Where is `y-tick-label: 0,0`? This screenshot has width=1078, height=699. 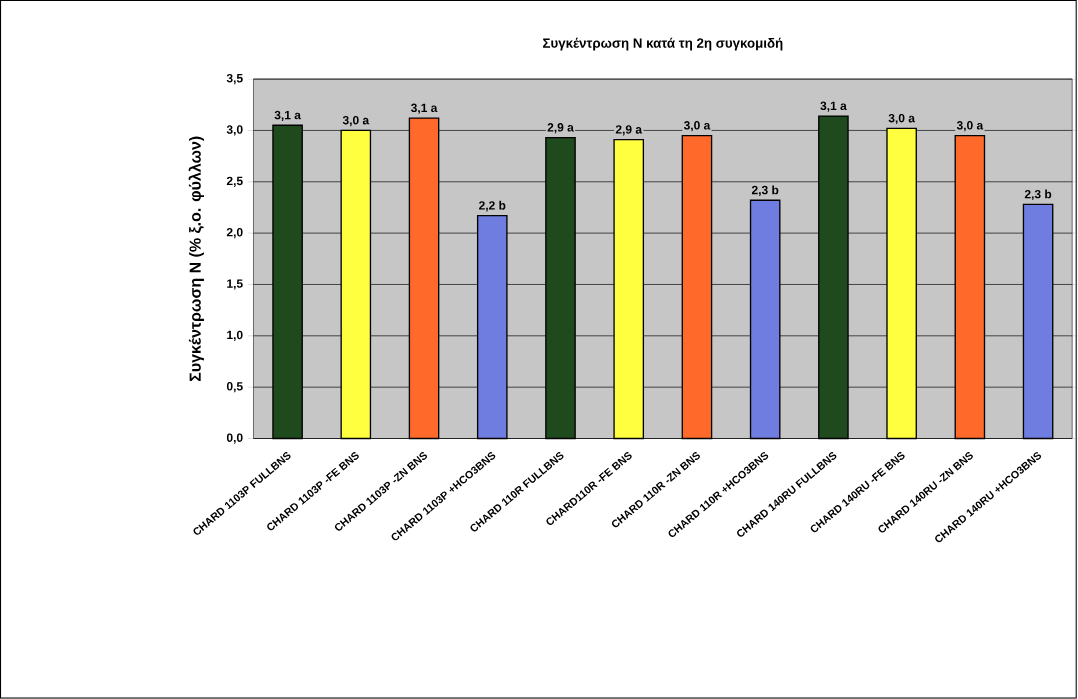
y-tick-label: 0,0 is located at coordinates (234, 438).